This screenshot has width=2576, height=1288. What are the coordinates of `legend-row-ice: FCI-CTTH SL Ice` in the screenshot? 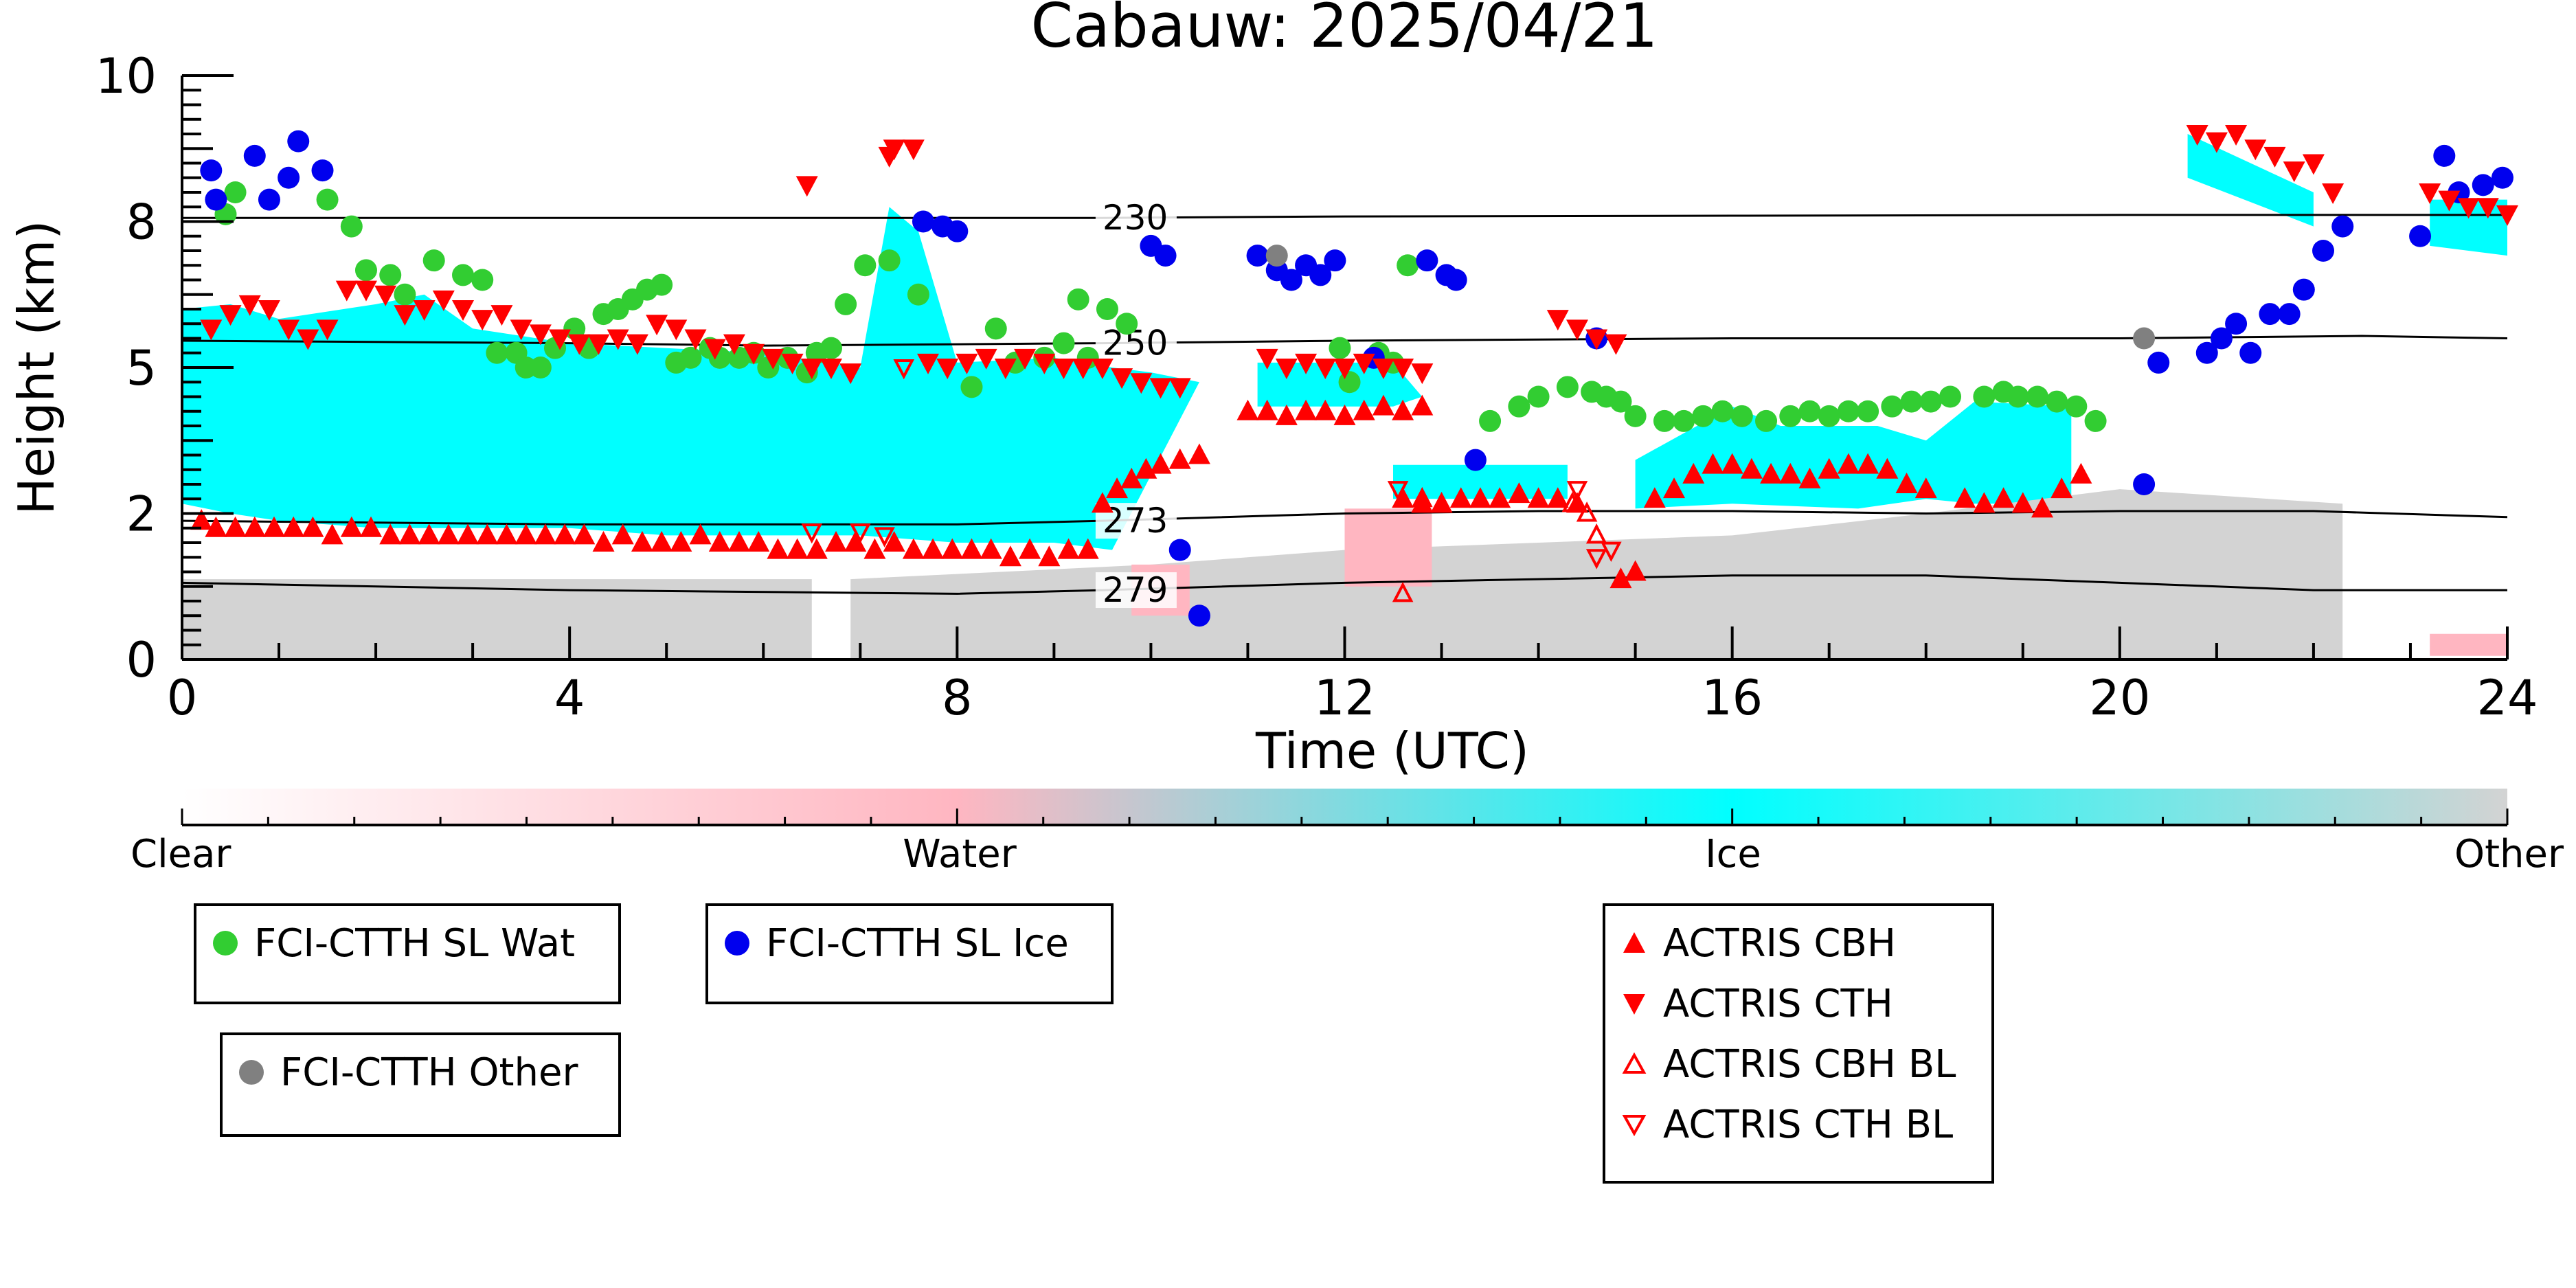 It's located at (909, 943).